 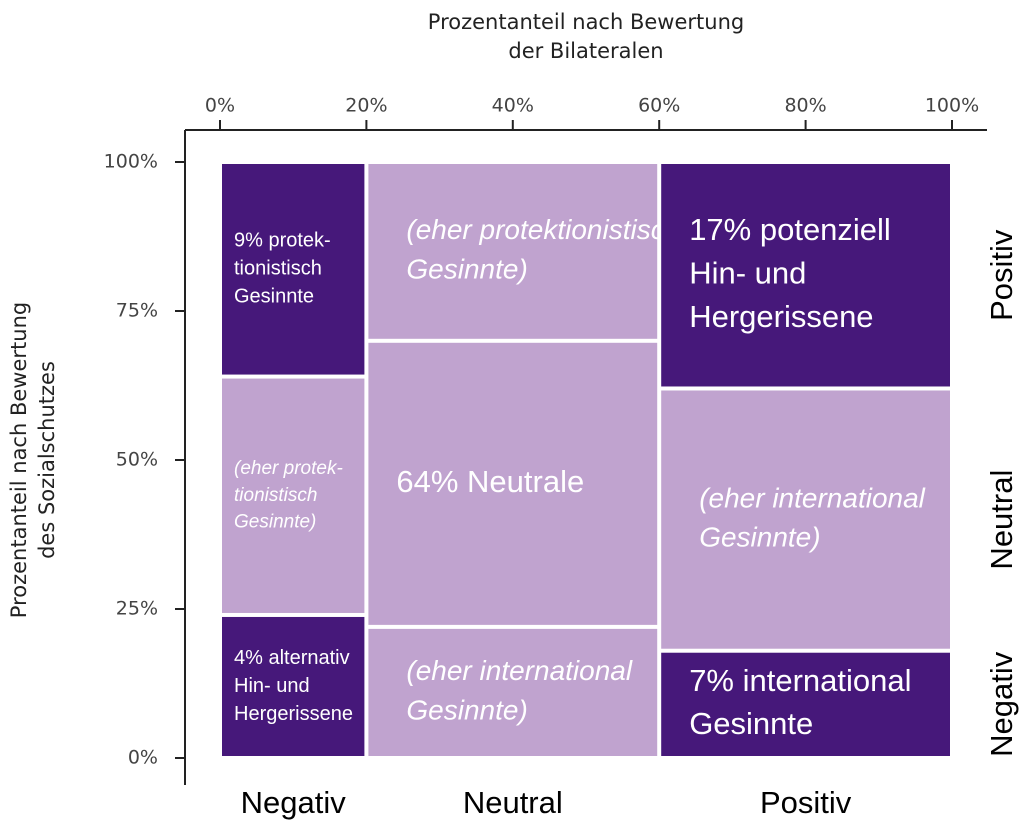 What do you see at coordinates (805, 106) in the screenshot?
I see `x-tick-label: 80%` at bounding box center [805, 106].